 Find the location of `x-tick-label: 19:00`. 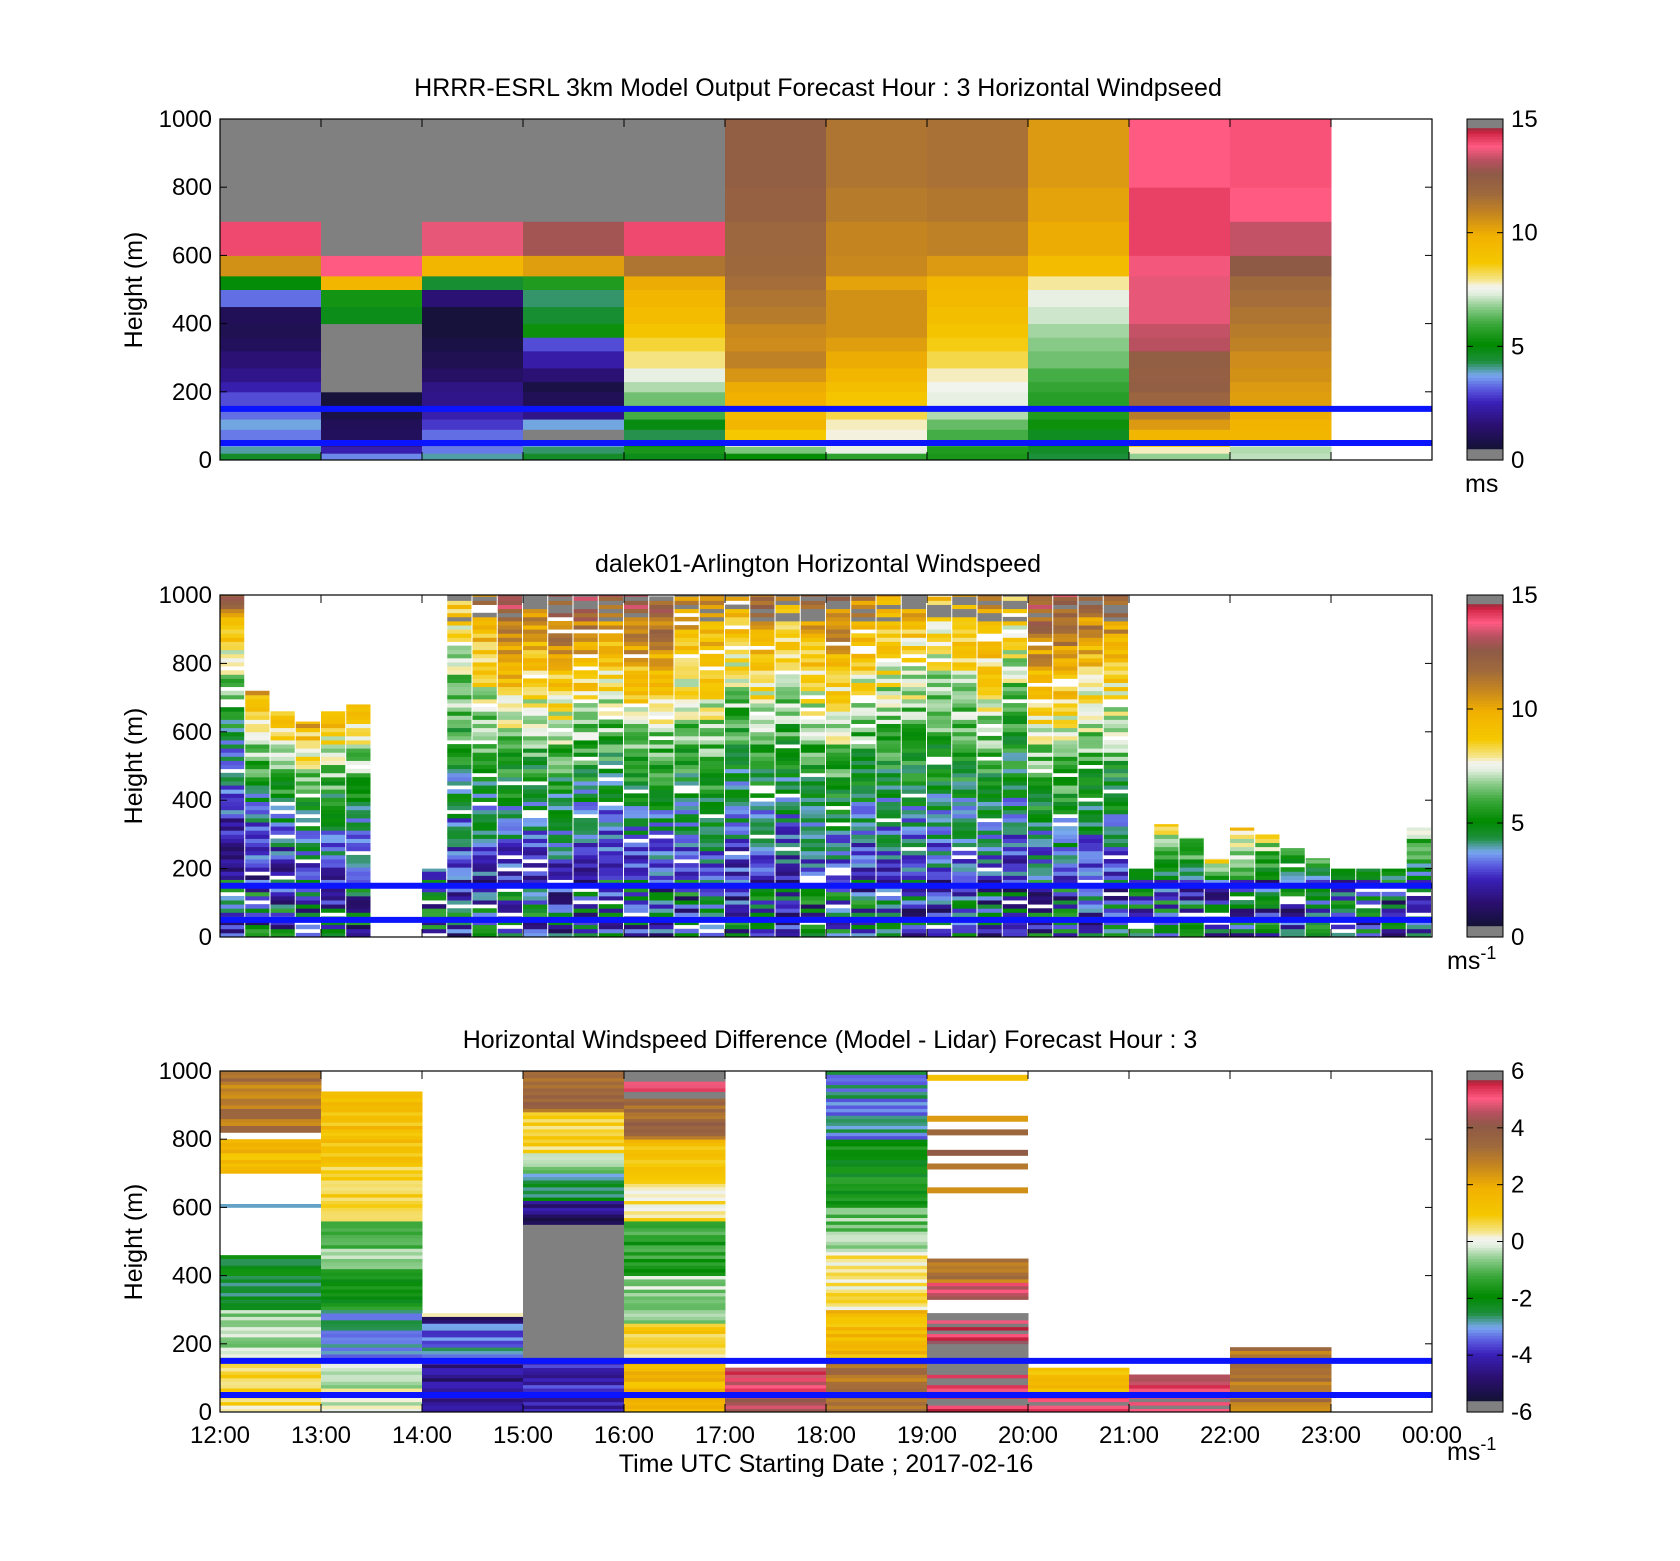

x-tick-label: 19:00 is located at coordinates (927, 1435).